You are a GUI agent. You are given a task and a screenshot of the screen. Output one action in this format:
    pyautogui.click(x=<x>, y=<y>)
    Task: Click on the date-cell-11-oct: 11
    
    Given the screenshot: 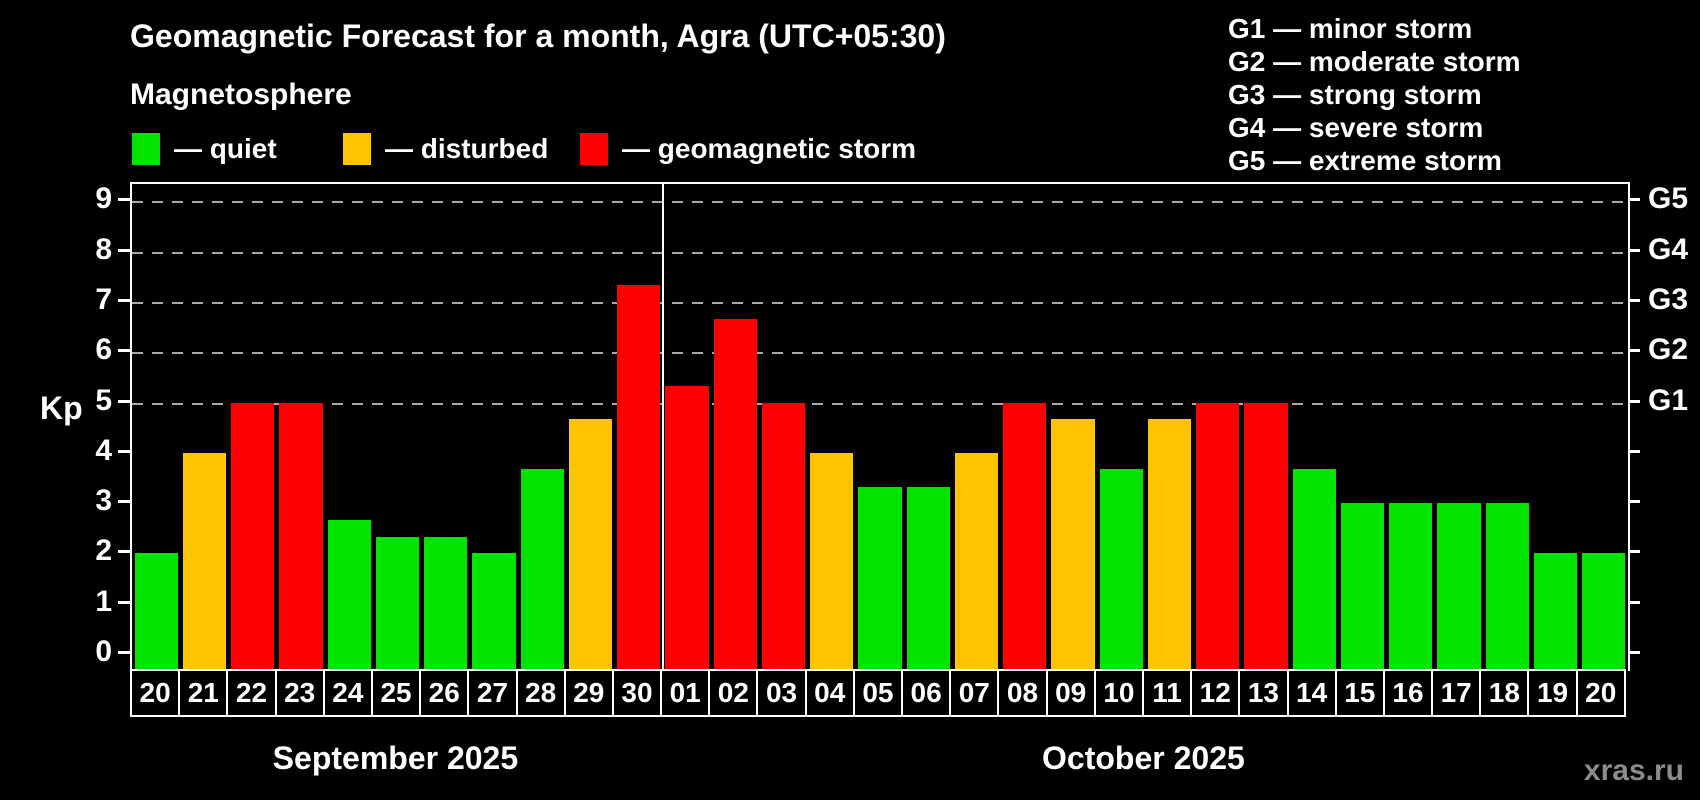 What is the action you would take?
    pyautogui.click(x=1167, y=693)
    